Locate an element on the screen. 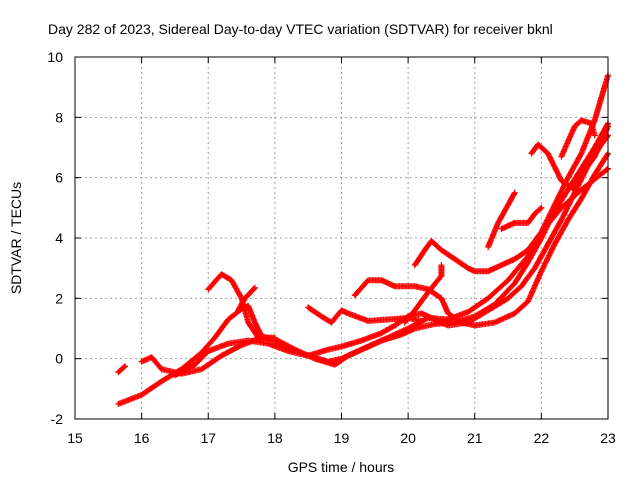 The width and height of the screenshot is (640, 480). x-tick-label: 23 is located at coordinates (608, 438).